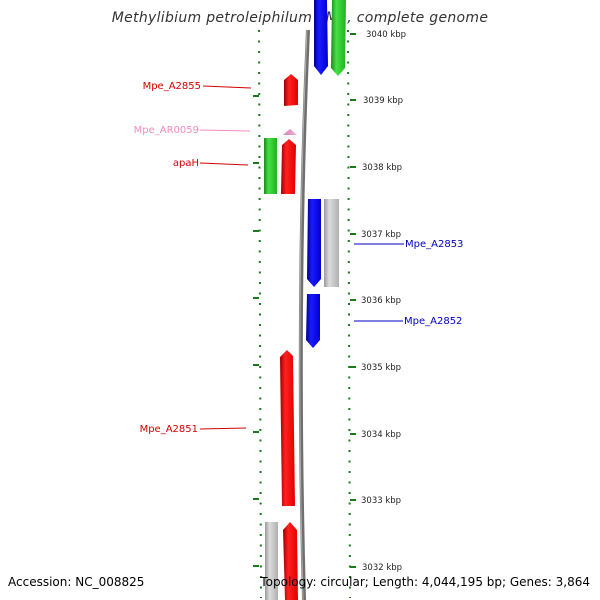 The width and height of the screenshot is (600, 600). What do you see at coordinates (381, 301) in the screenshot?
I see `kbp-label-3036: 3036 kbp` at bounding box center [381, 301].